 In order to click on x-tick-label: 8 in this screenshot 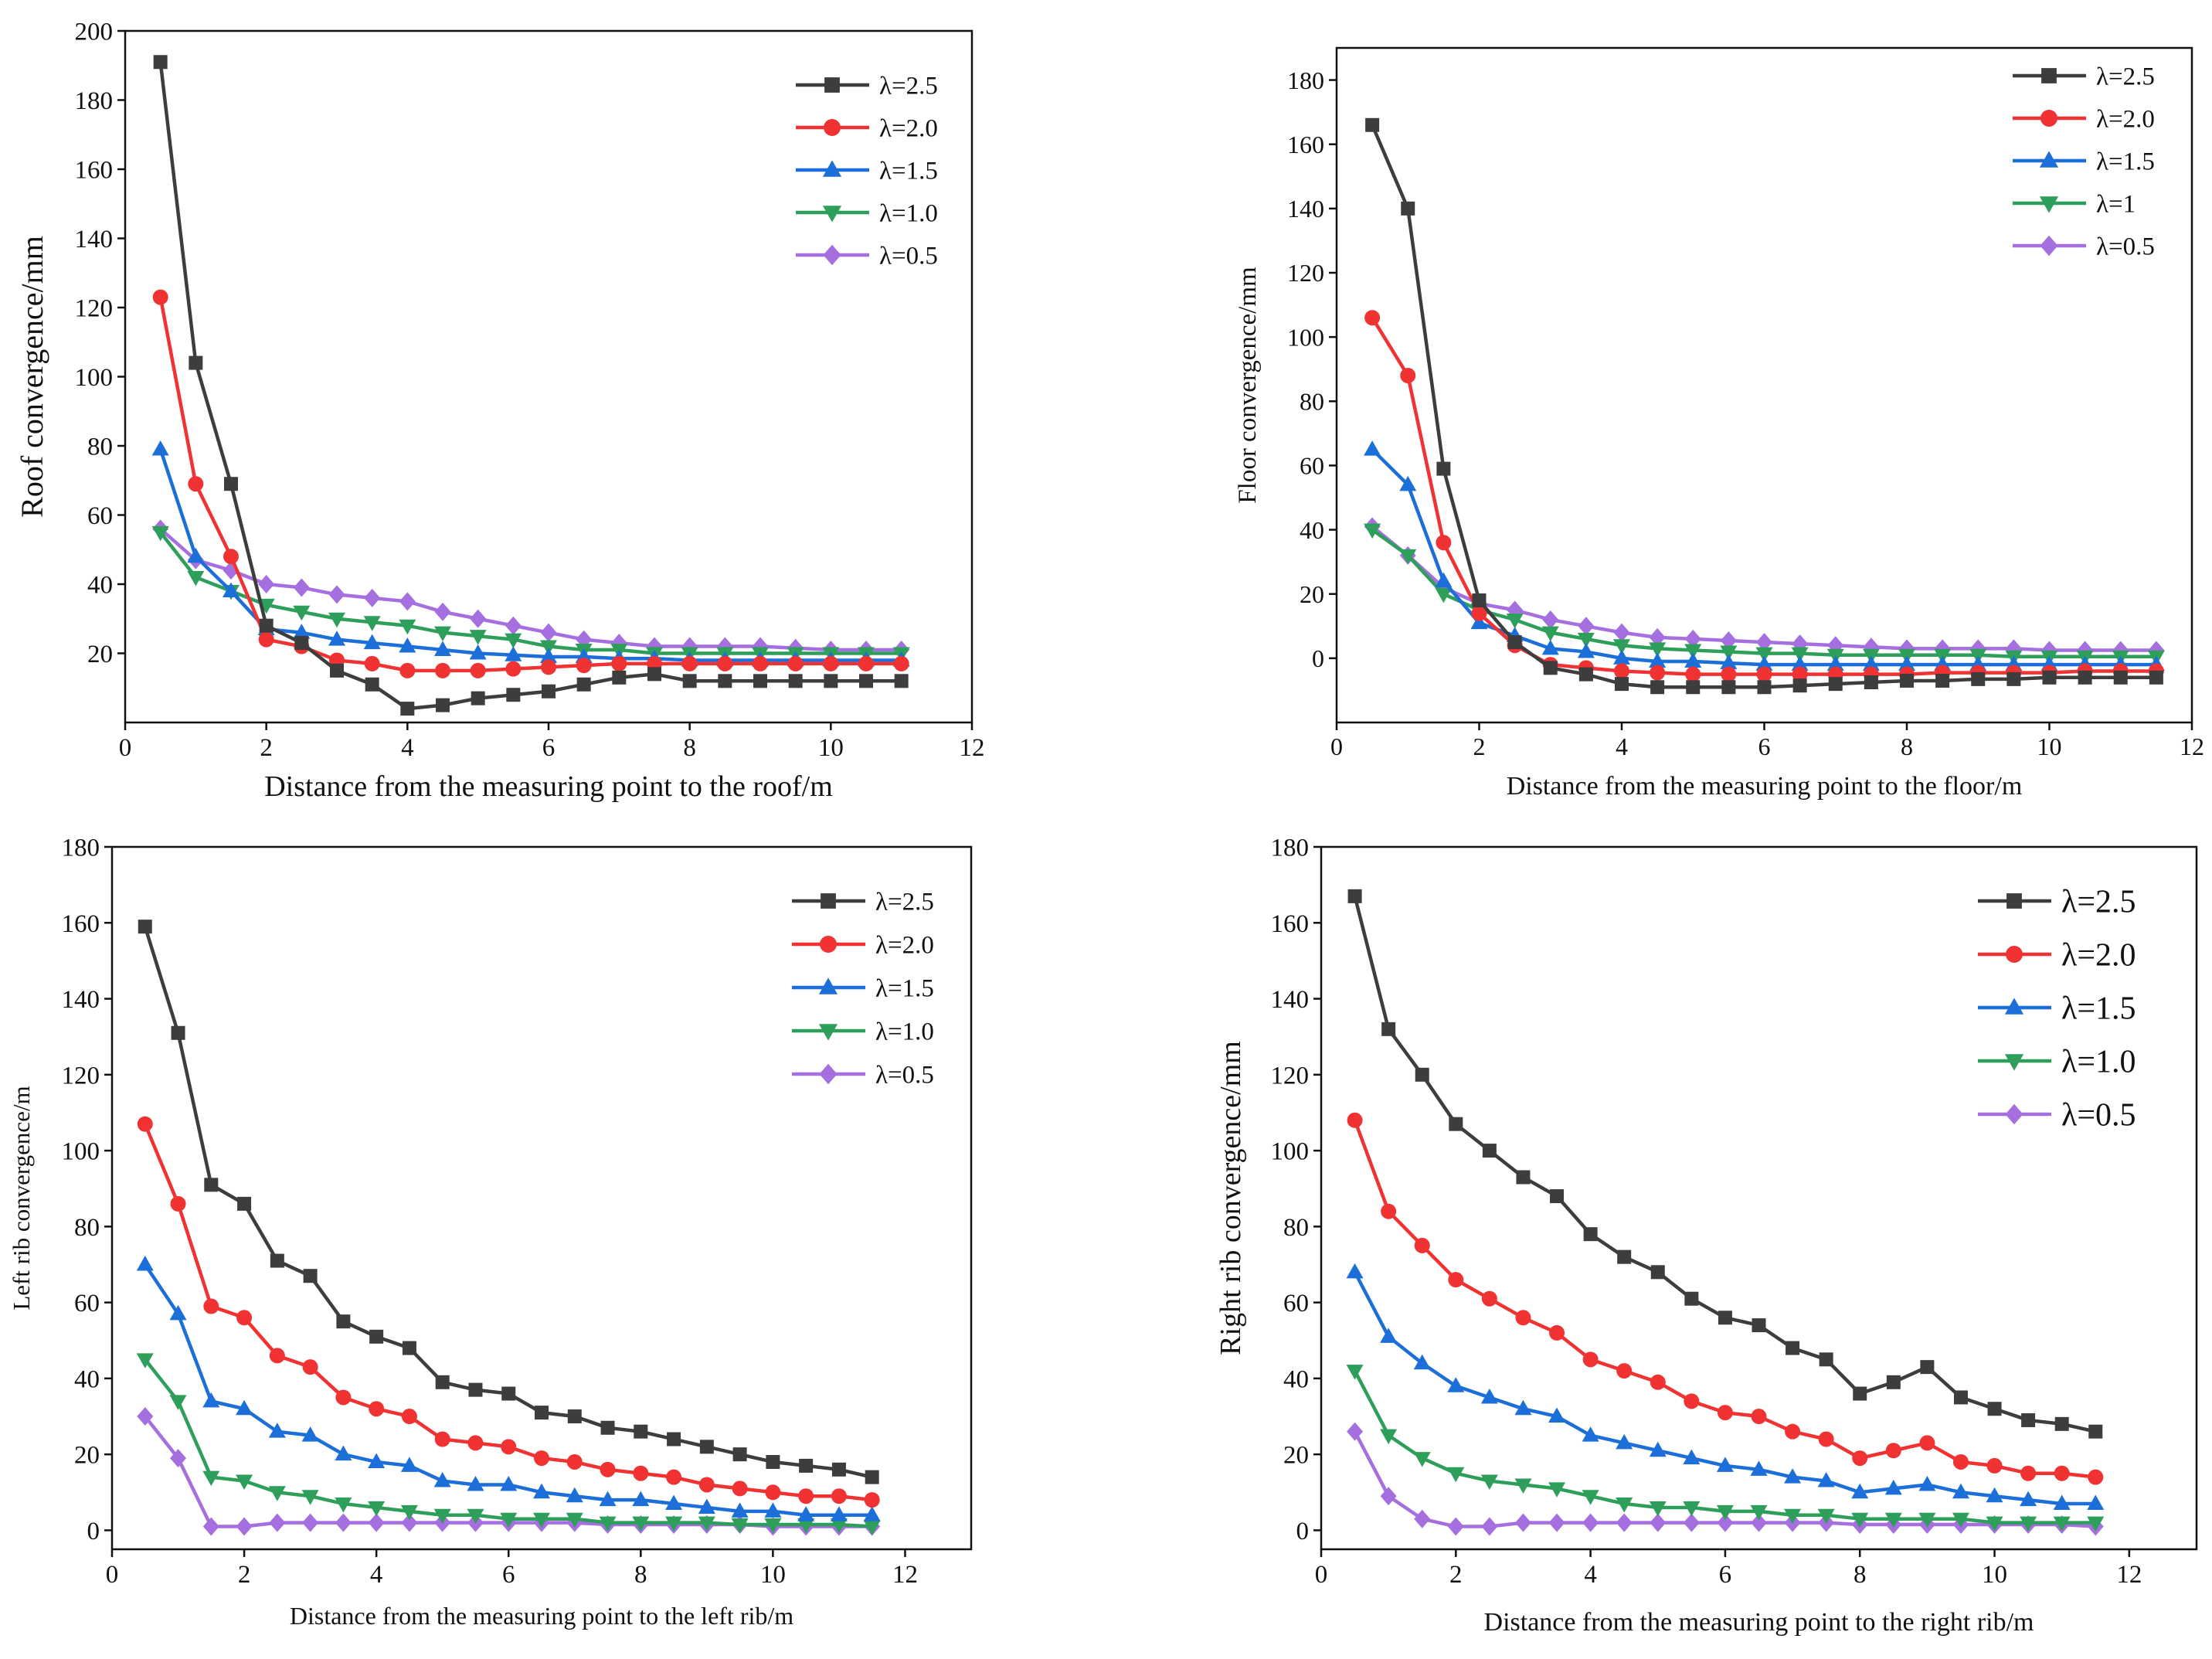, I will do `click(689, 748)`.